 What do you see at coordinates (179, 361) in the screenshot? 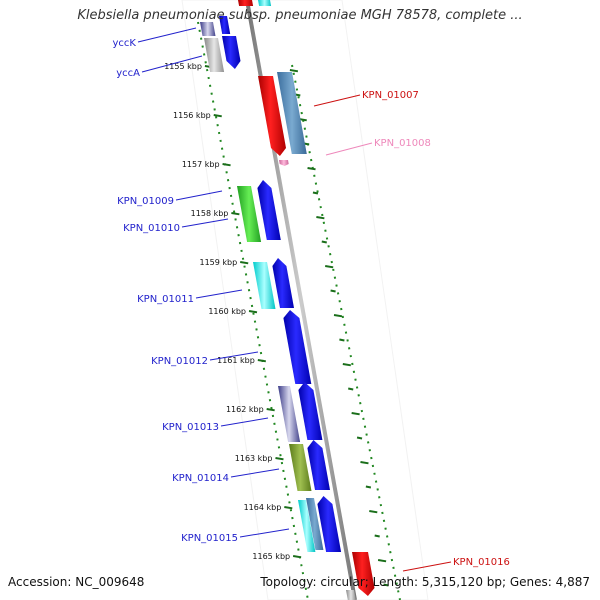
I see `gene-label: KPN_01012` at bounding box center [179, 361].